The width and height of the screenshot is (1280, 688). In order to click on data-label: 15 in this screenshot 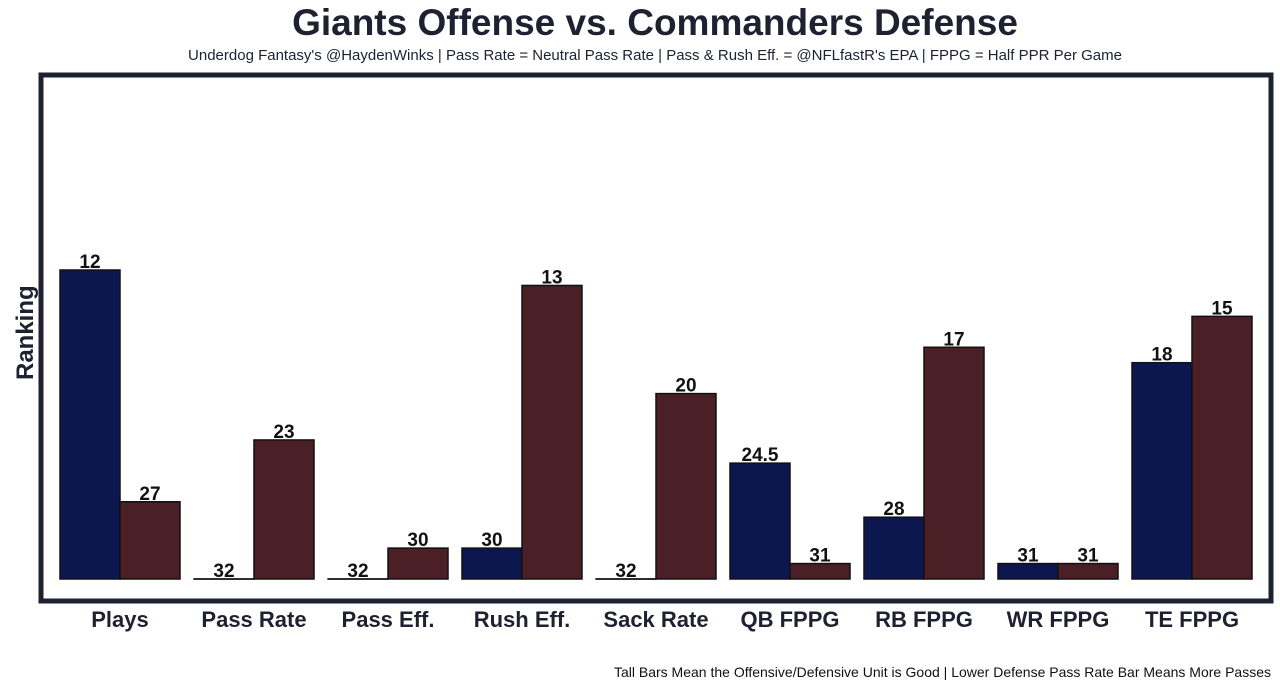, I will do `click(1222, 308)`.